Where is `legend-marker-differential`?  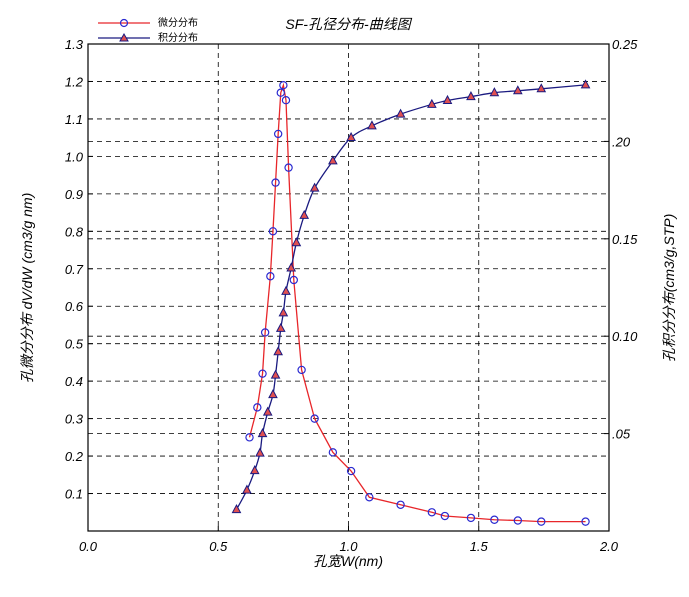
legend-marker-differential is located at coordinates (124, 23).